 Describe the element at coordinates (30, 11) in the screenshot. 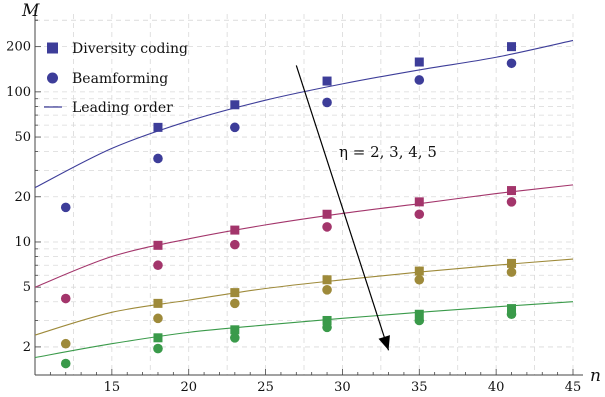

I see `y-axis-label: M` at that location.